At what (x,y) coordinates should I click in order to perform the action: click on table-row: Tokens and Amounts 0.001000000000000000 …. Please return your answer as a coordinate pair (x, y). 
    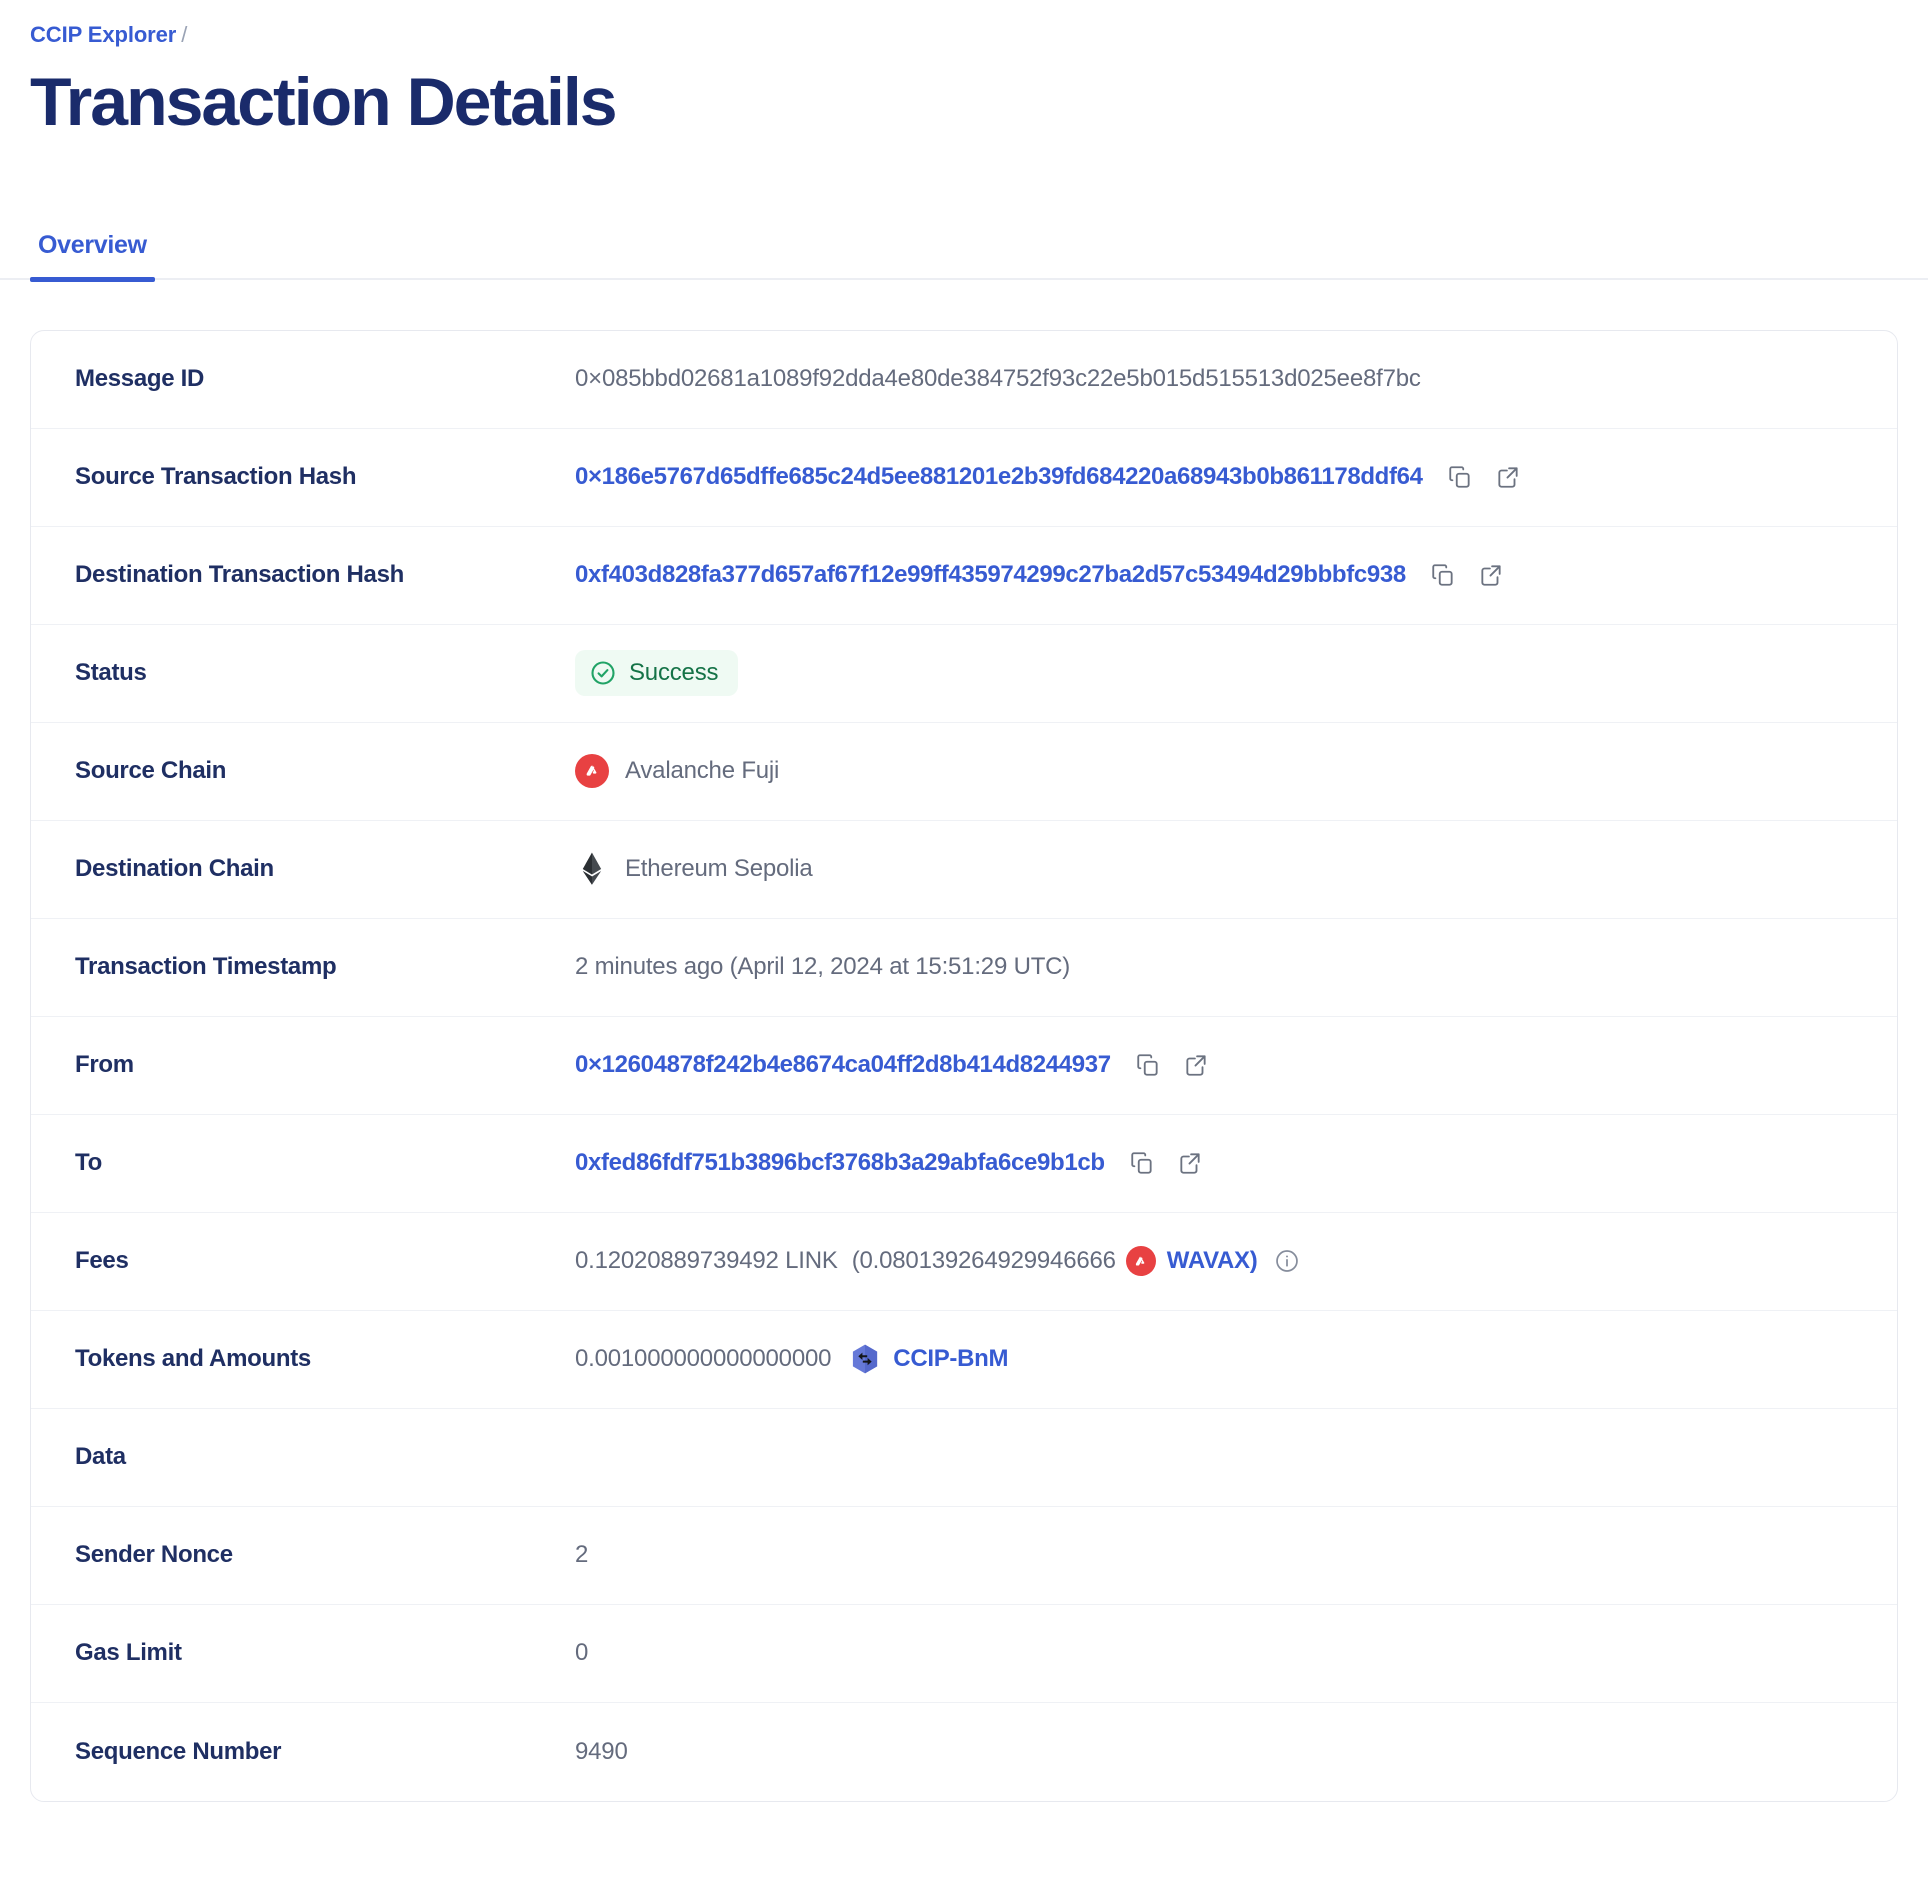
    Looking at the image, I should click on (964, 1360).